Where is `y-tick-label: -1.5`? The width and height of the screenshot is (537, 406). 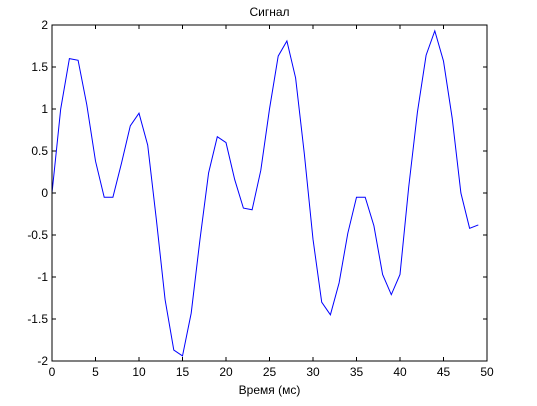
y-tick-label: -1.5 is located at coordinates (37, 319).